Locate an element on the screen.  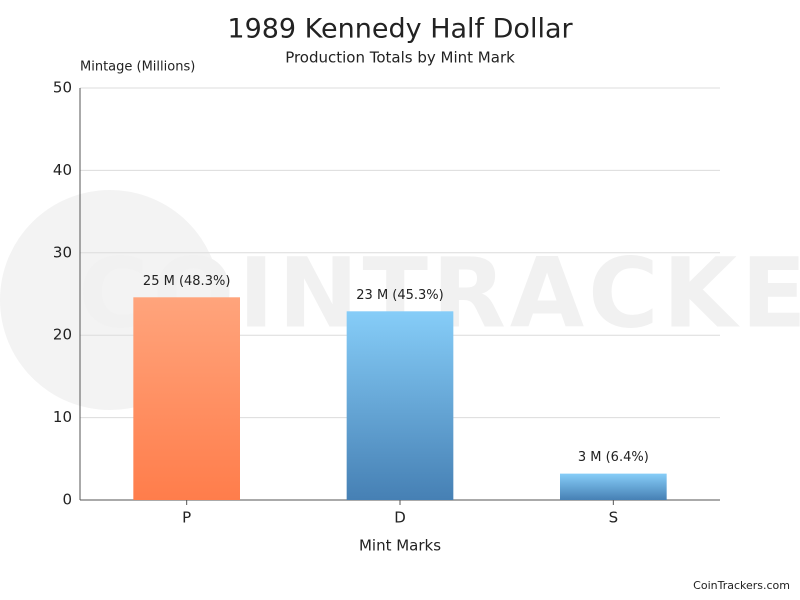
x-tick-label: P is located at coordinates (186, 518).